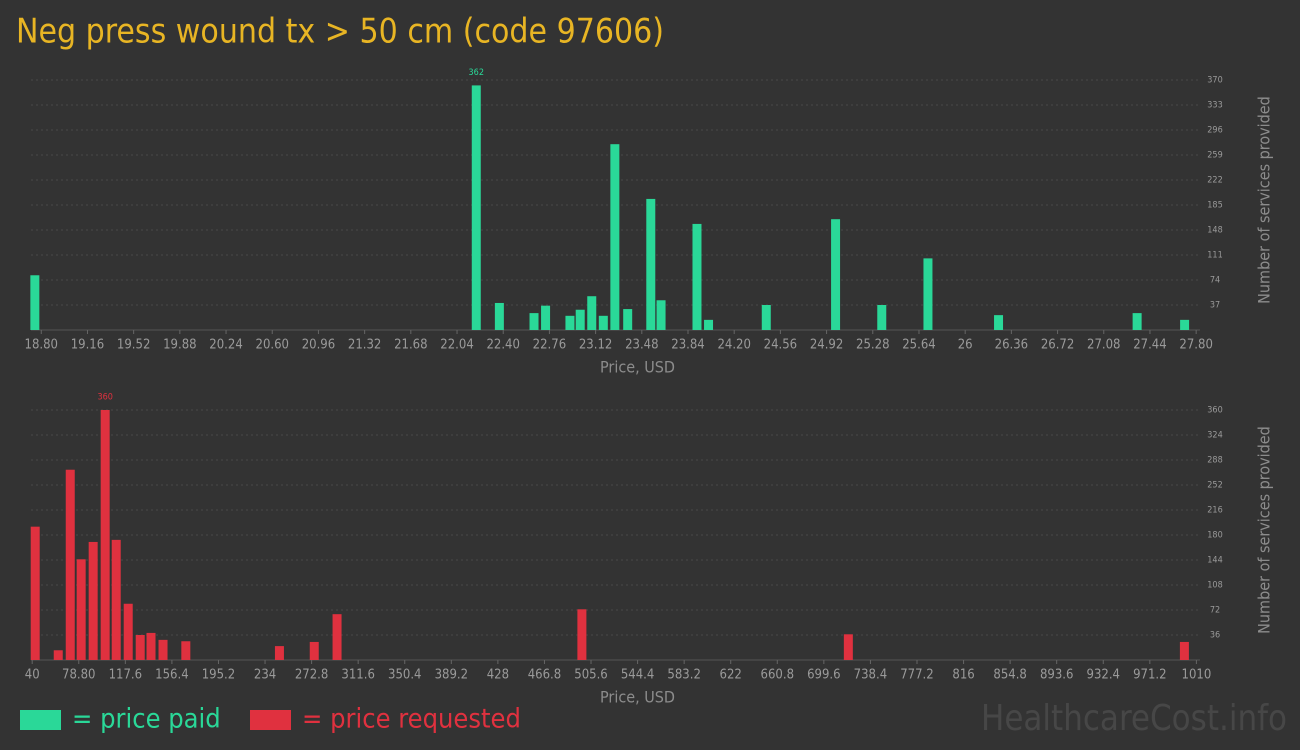 The width and height of the screenshot is (1300, 750). What do you see at coordinates (411, 719) in the screenshot?
I see `legend-label: = price requested` at bounding box center [411, 719].